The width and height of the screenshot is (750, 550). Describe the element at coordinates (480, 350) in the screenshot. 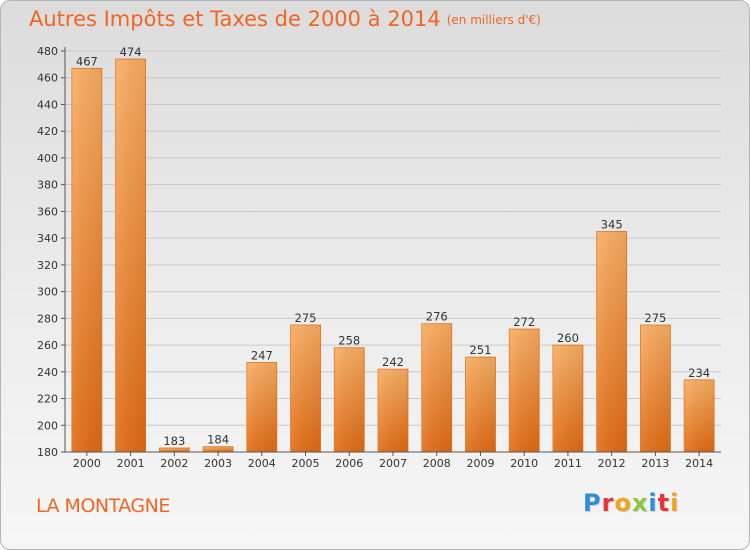

I see `data-label: 251` at that location.